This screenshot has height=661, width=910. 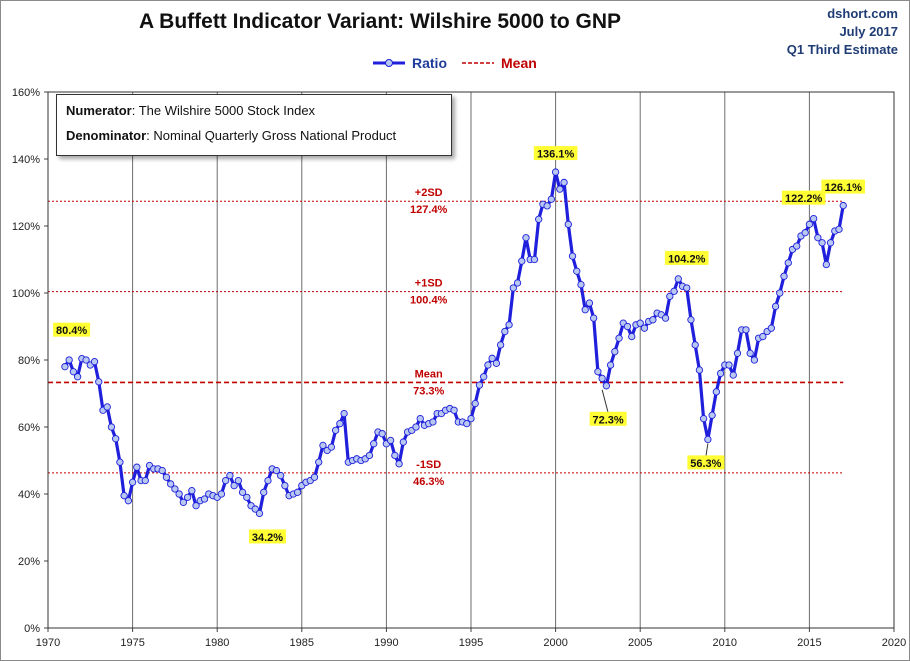 What do you see at coordinates (29, 562) in the screenshot?
I see `y-tick-label: 20%` at bounding box center [29, 562].